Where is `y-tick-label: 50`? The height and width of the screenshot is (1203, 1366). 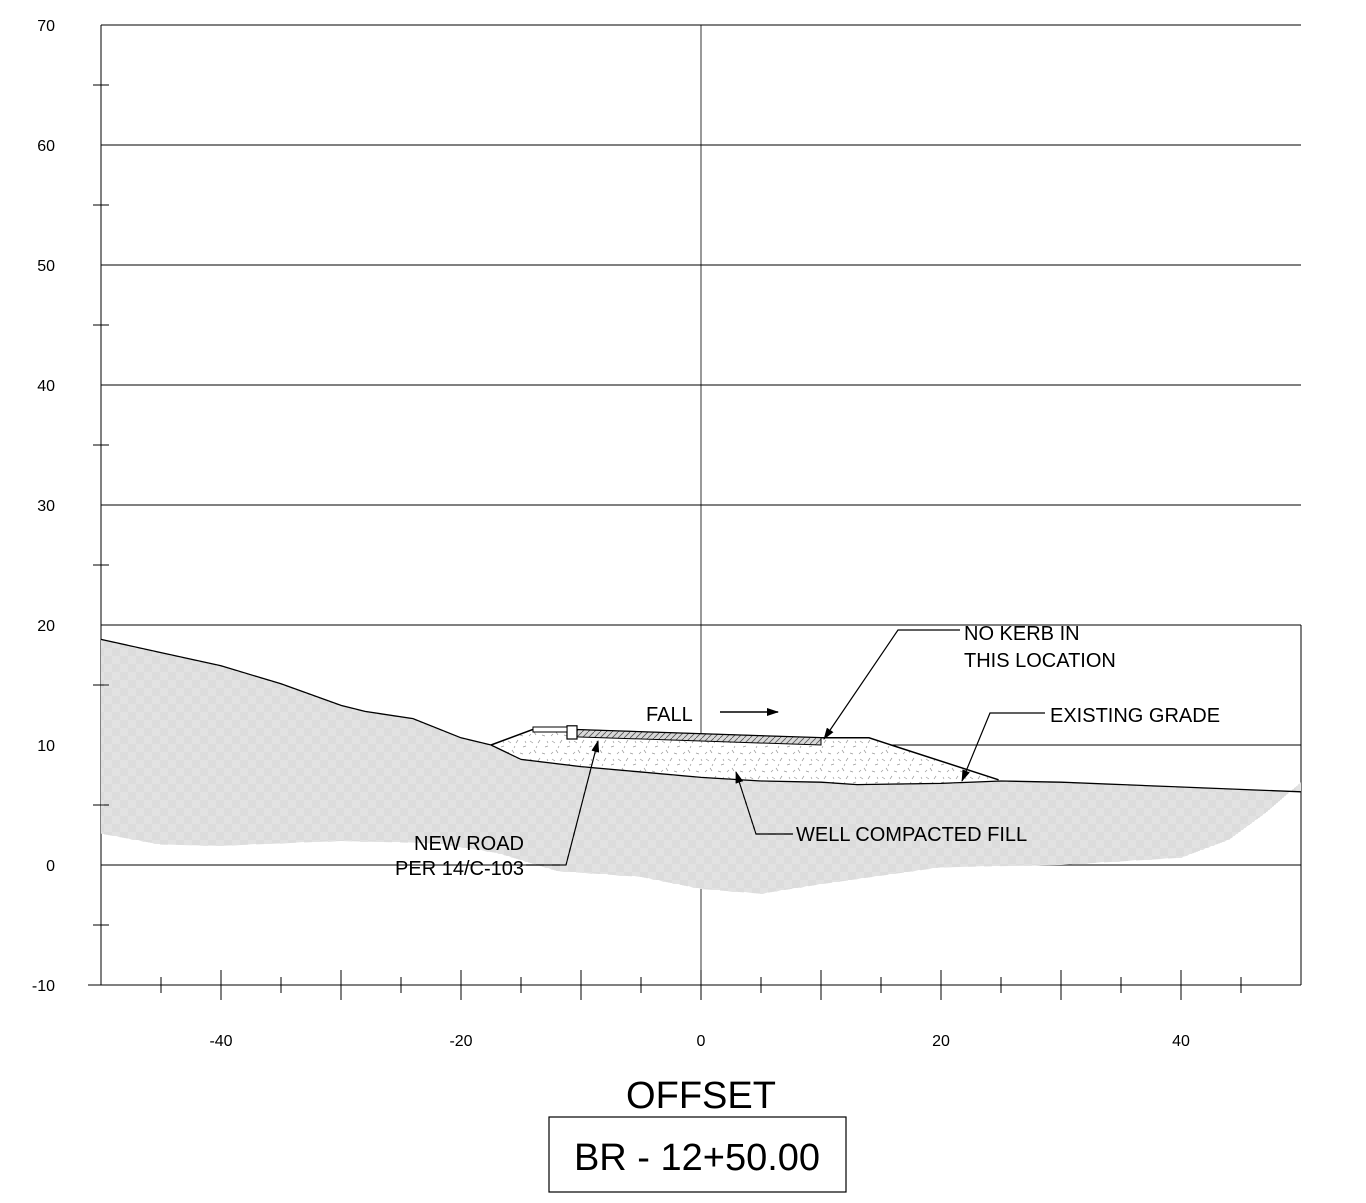
y-tick-label: 50 is located at coordinates (46, 266).